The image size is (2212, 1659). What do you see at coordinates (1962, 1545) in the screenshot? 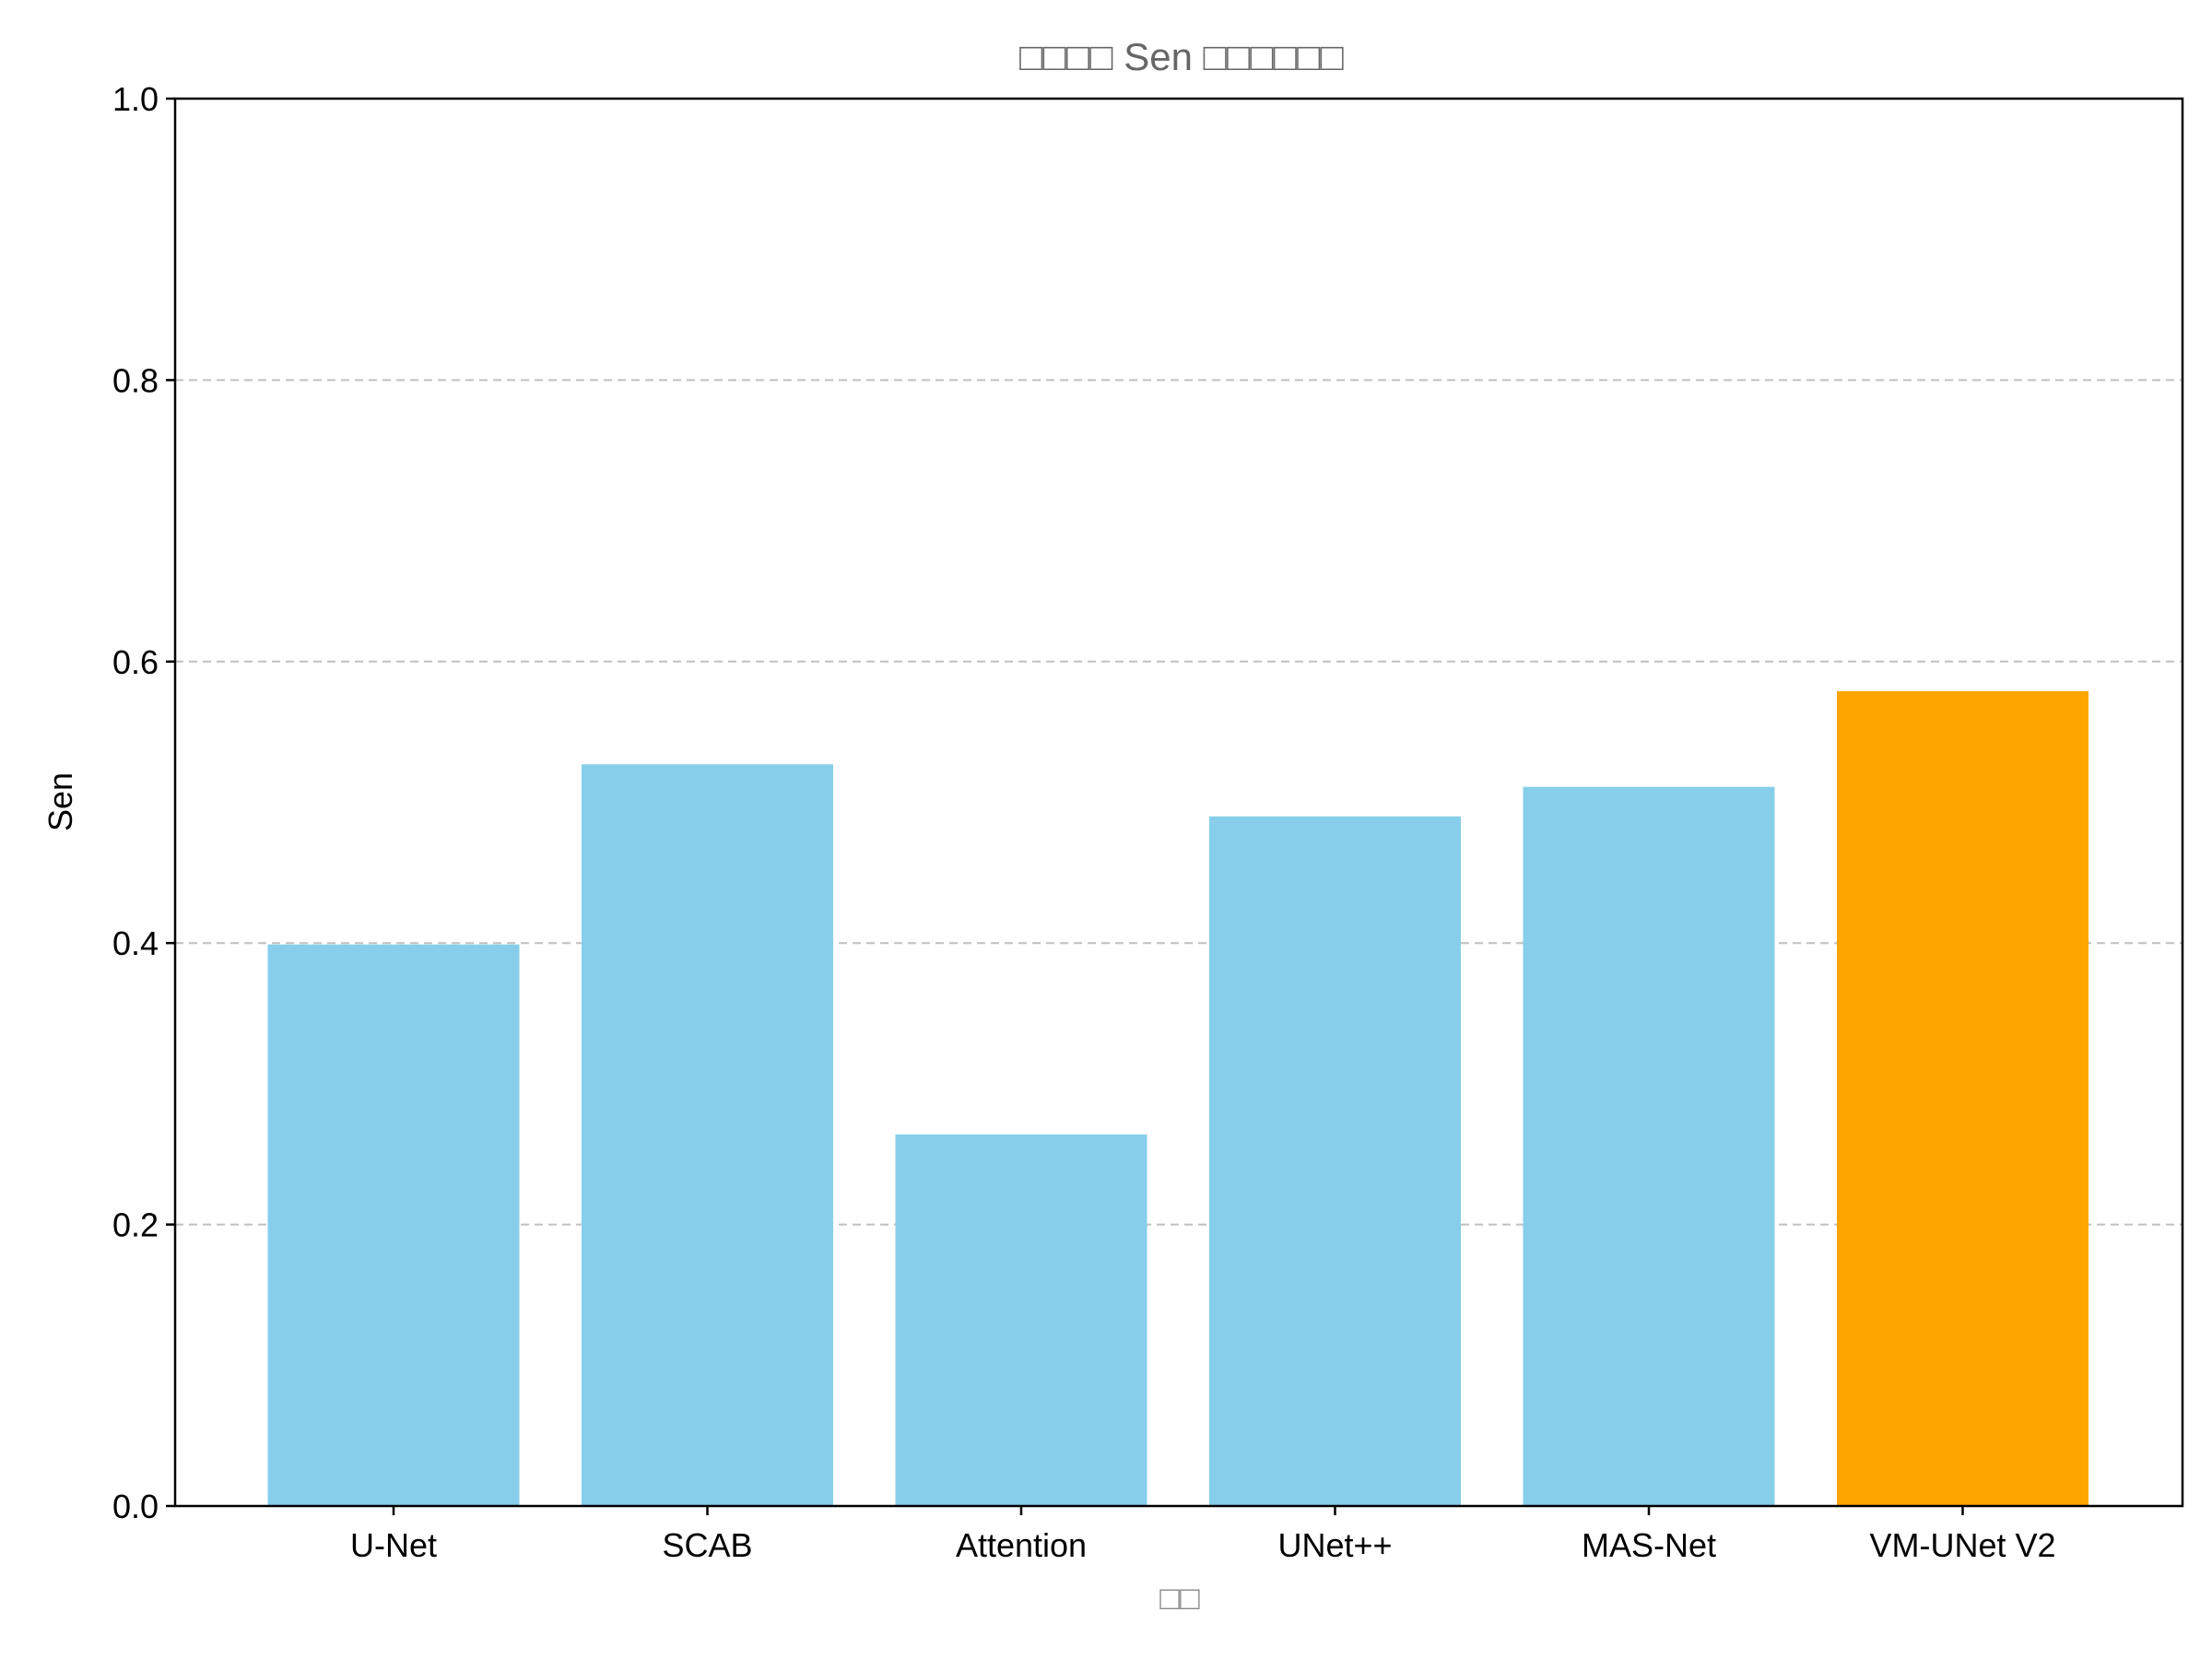
I see `x-tick-label: VM-UNet V2` at bounding box center [1962, 1545].